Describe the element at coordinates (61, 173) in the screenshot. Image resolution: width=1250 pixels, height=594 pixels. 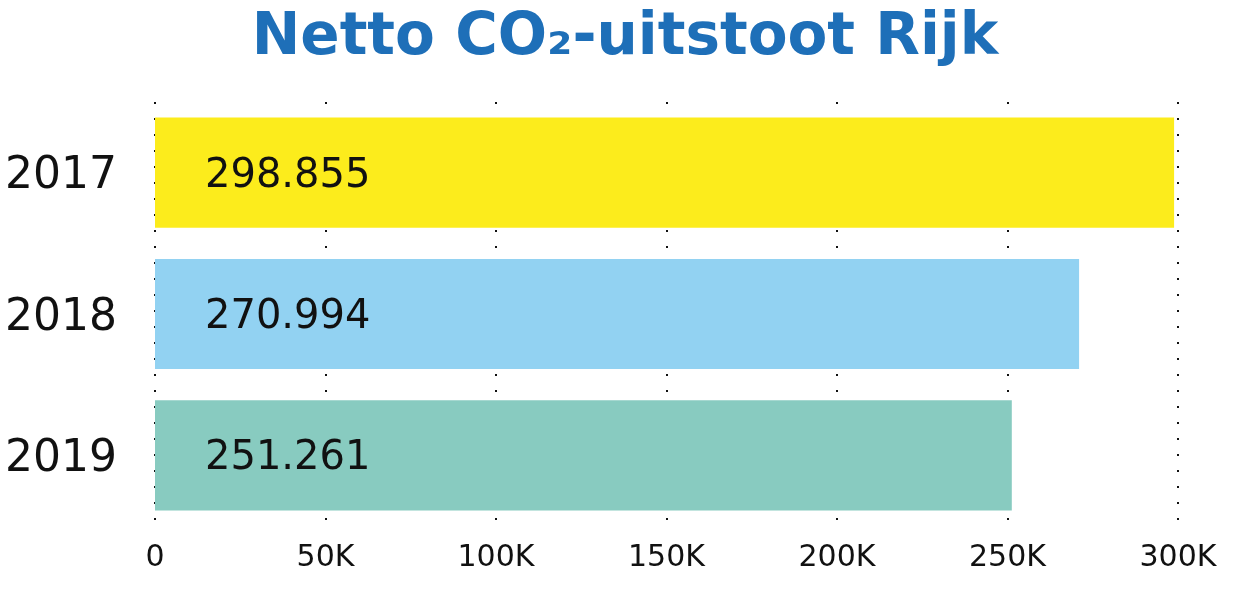
I see `y-tick-label: 2017` at that location.